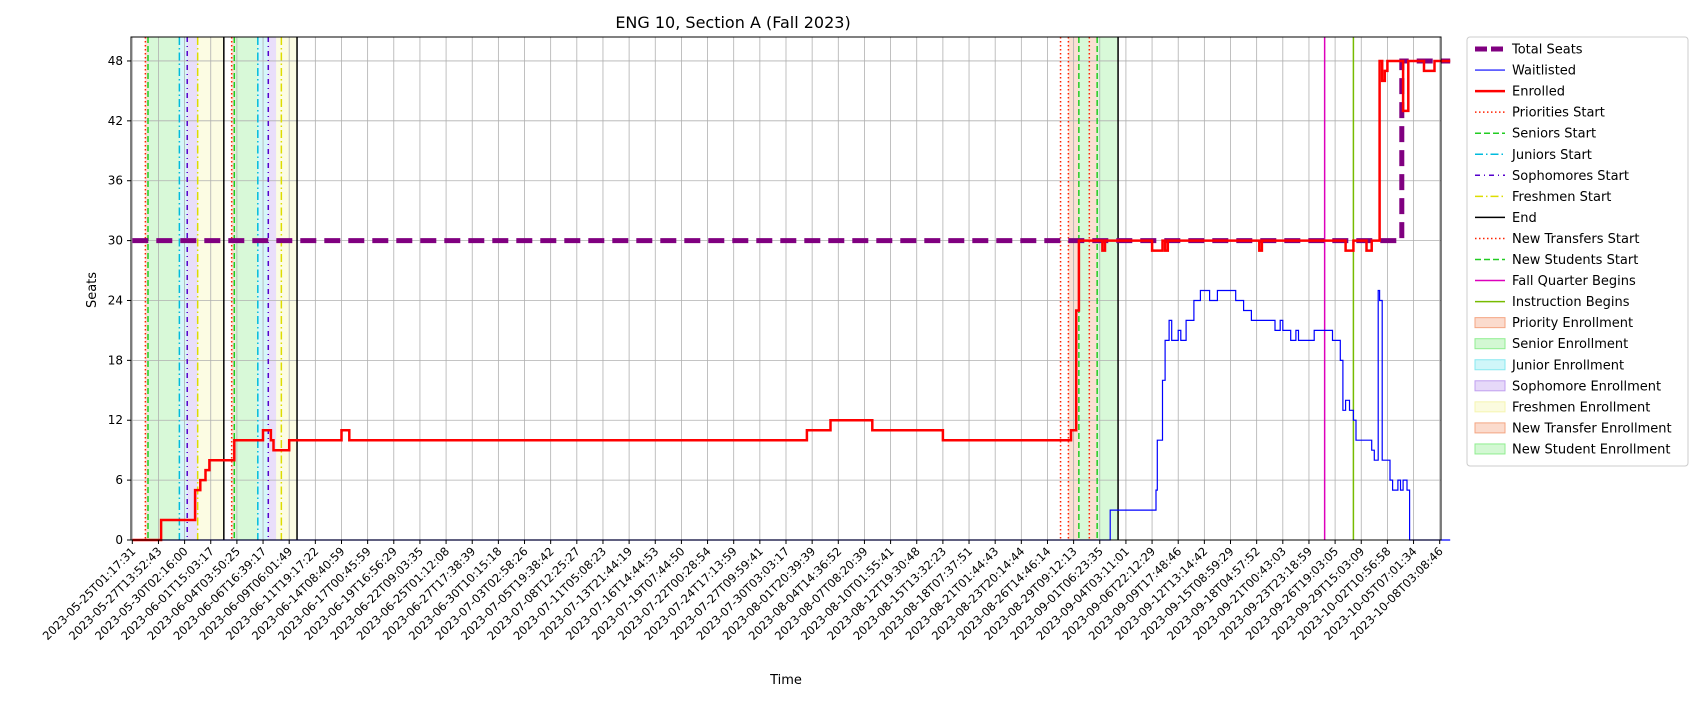 The height and width of the screenshot is (704, 1700). Describe the element at coordinates (785, 680) in the screenshot. I see `x-axis-label: Time` at that location.